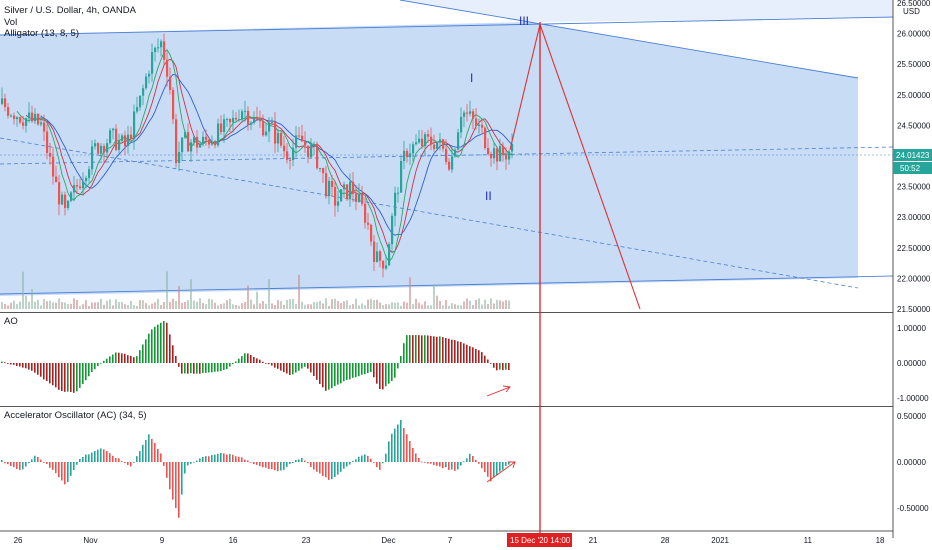 This screenshot has width=932, height=550. I want to click on symbol-title: Silver / U.S. Dollar, 4h, OANDA, so click(70, 10).